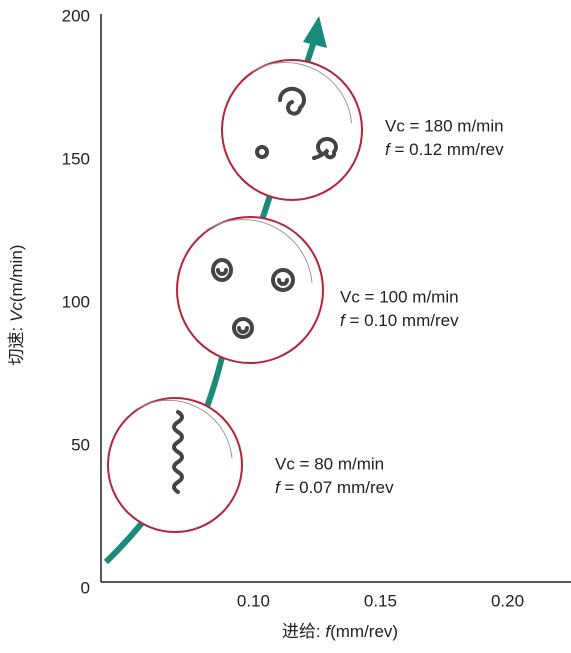 This screenshot has height=653, width=571. I want to click on y-tick-label: 50, so click(80, 444).